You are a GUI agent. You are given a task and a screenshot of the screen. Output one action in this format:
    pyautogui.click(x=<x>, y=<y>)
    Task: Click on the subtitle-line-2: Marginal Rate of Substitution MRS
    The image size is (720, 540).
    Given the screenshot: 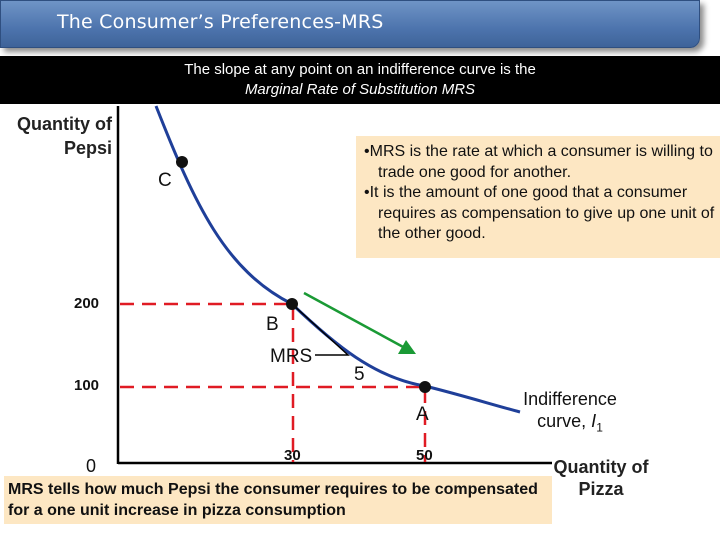 What is the action you would take?
    pyautogui.click(x=360, y=89)
    